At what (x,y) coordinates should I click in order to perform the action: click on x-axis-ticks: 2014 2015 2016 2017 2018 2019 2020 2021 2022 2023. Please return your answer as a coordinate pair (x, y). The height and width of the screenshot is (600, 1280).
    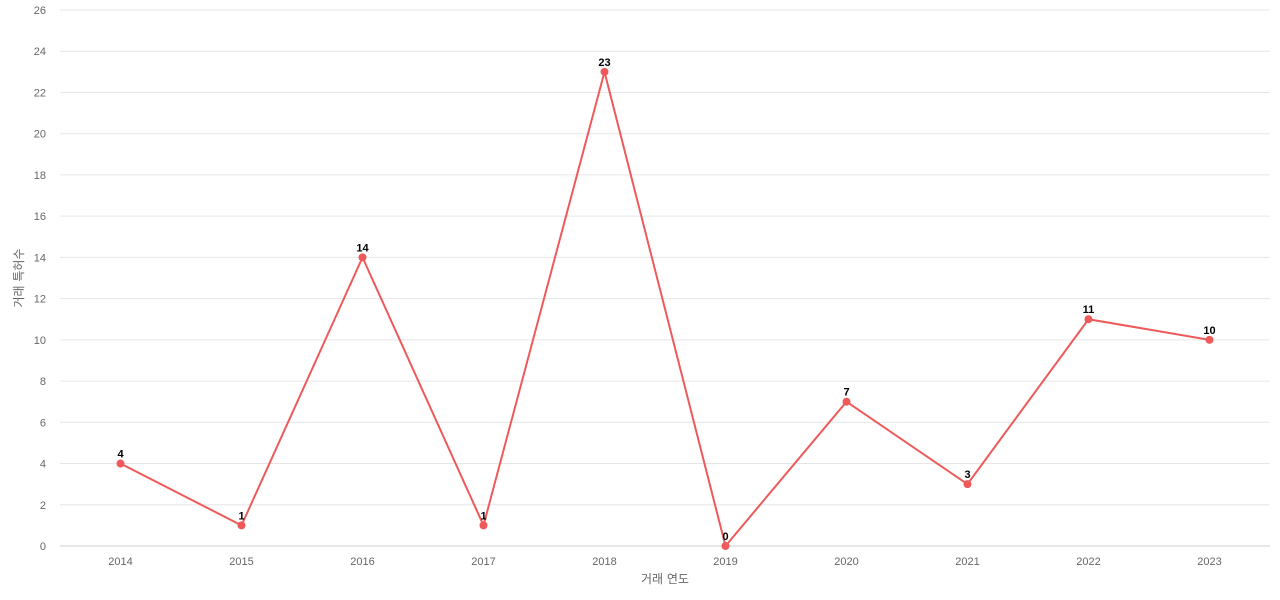
    Looking at the image, I should click on (664, 562).